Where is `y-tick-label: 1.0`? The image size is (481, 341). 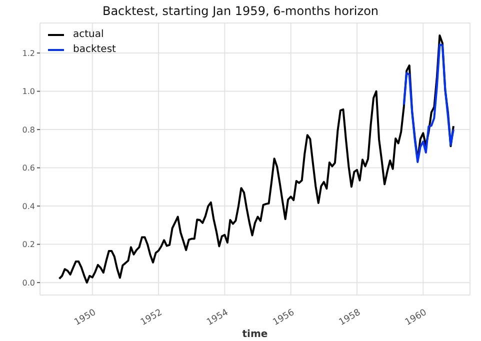
y-tick-label: 1.0 is located at coordinates (28, 91).